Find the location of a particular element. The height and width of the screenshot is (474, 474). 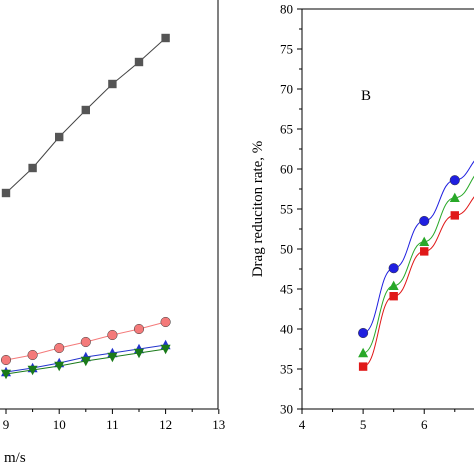

left-x-tick-label: 10 is located at coordinates (59, 424).